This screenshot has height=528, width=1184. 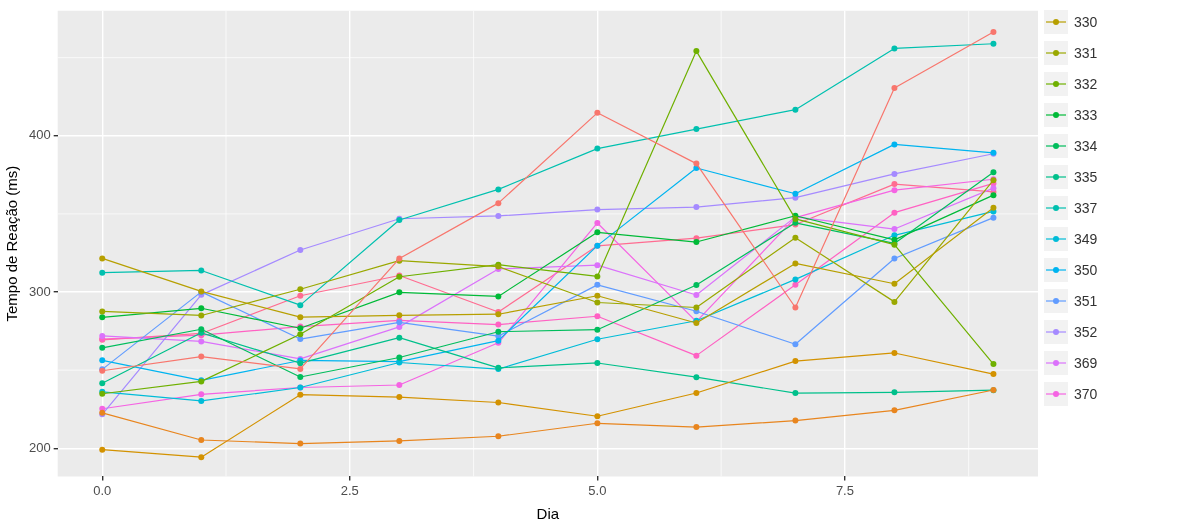 I want to click on legend-label: 331, so click(x=1086, y=52).